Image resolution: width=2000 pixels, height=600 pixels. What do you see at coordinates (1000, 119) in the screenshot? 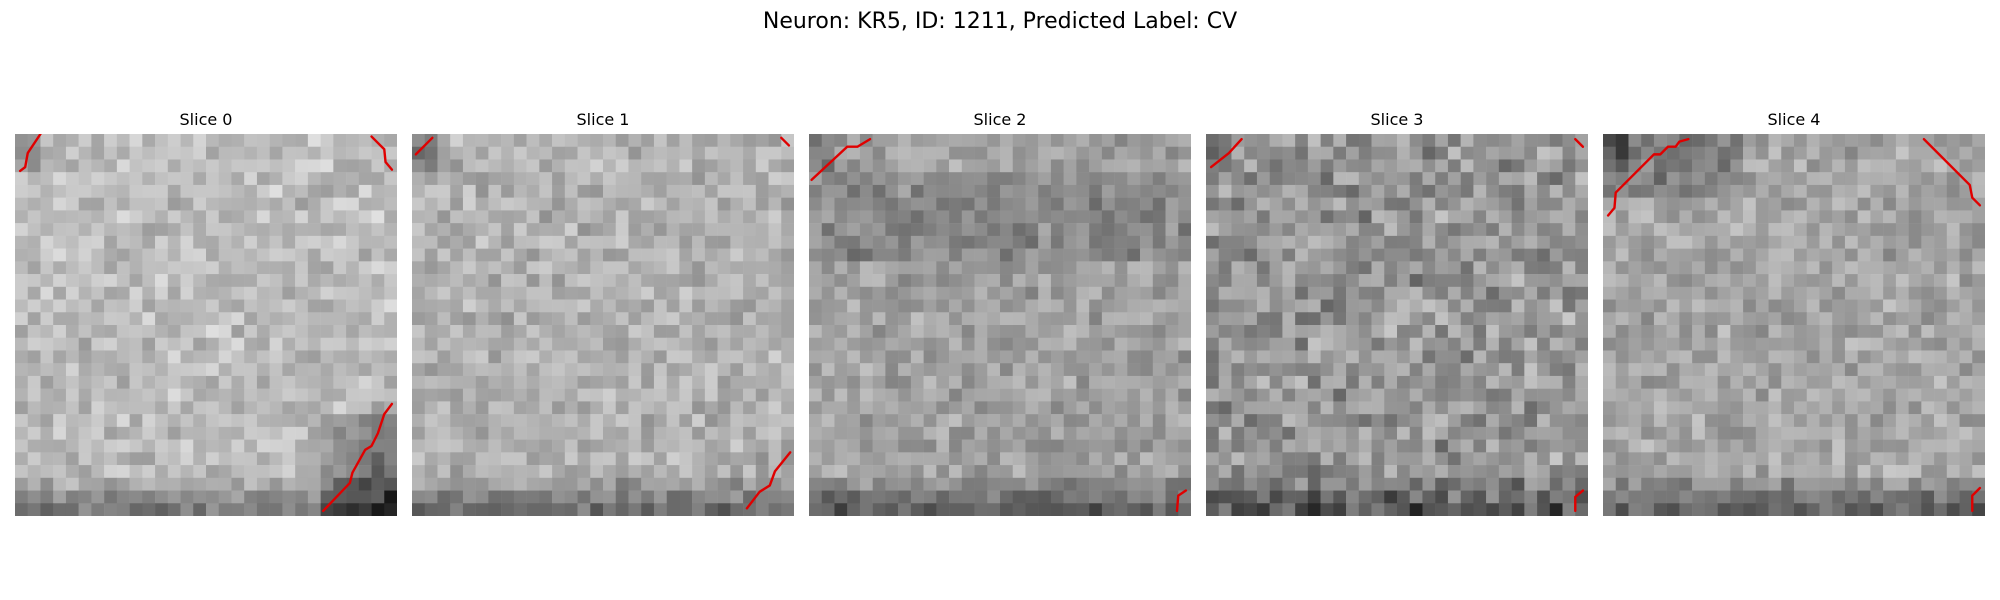
I see `panel-title: Slice 2` at bounding box center [1000, 119].